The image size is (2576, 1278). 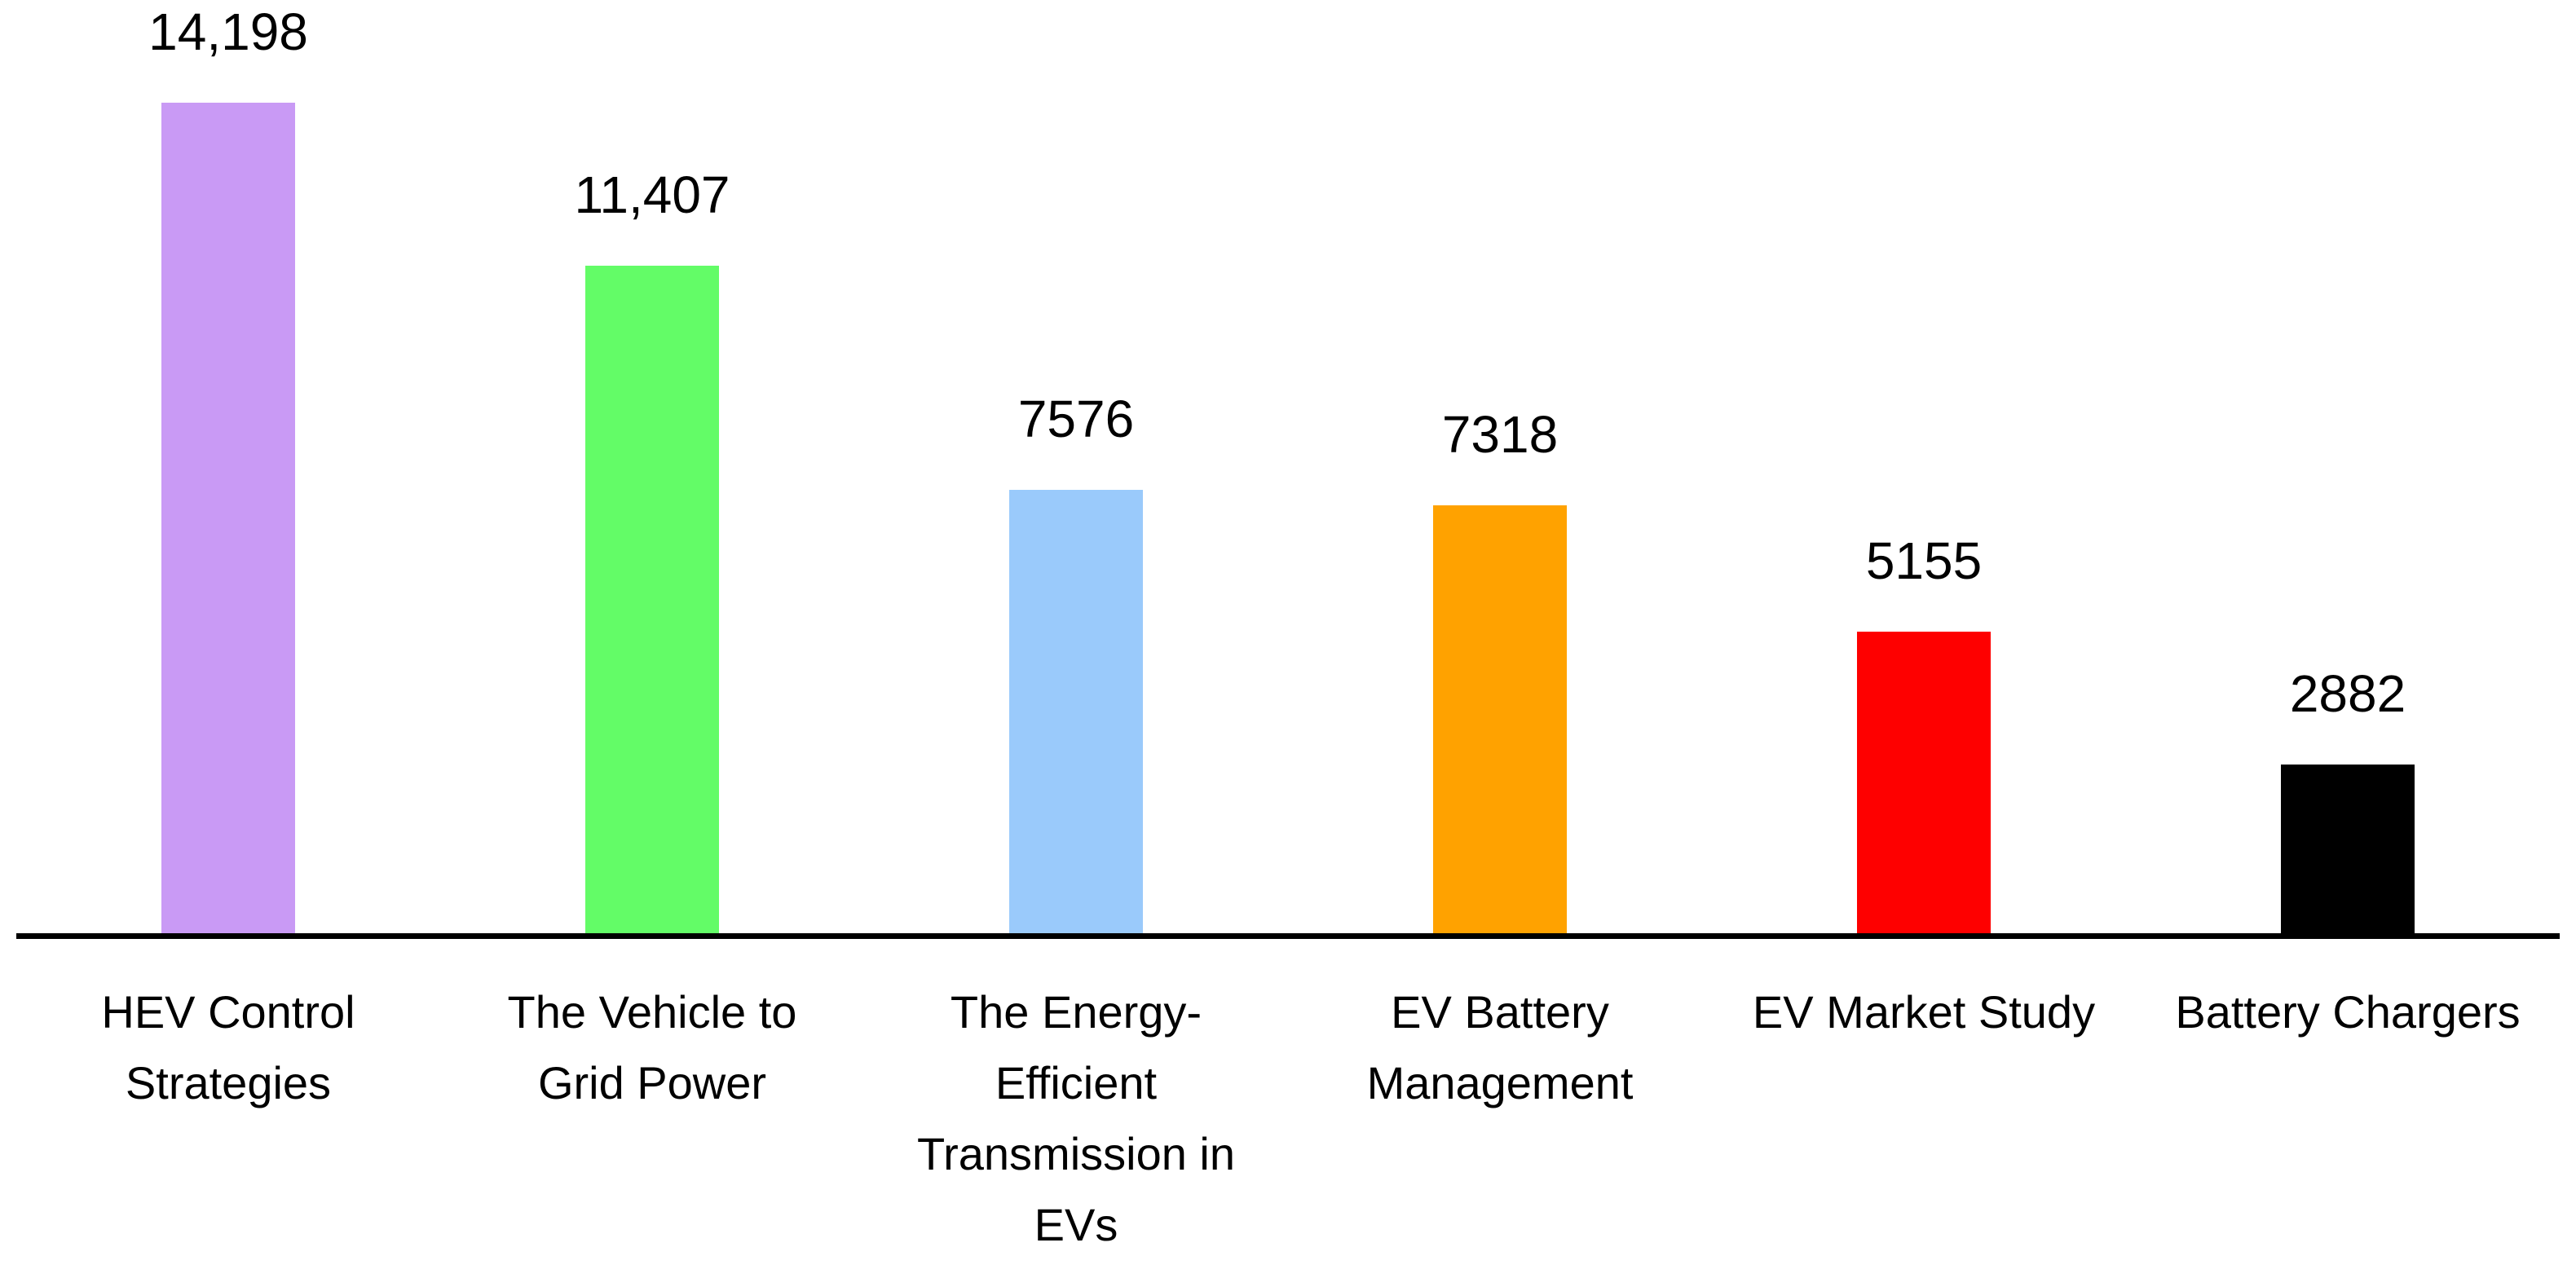 I want to click on bar-value-label: 7318, so click(x=1500, y=434).